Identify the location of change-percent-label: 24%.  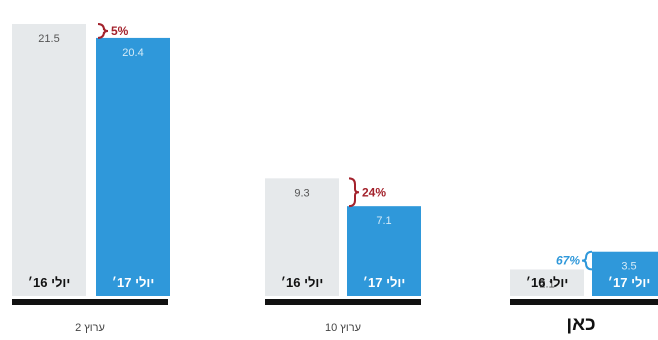
(374, 192).